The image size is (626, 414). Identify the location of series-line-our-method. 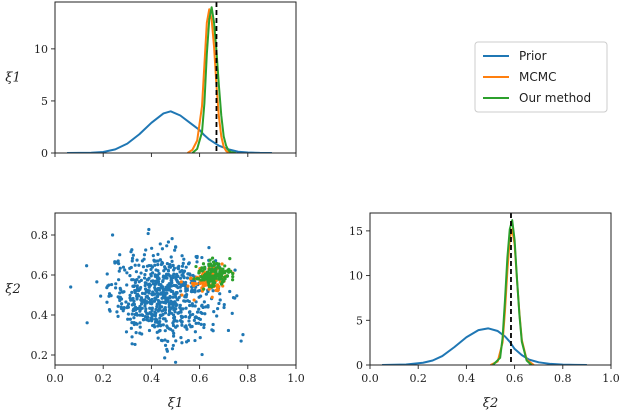
(512, 292).